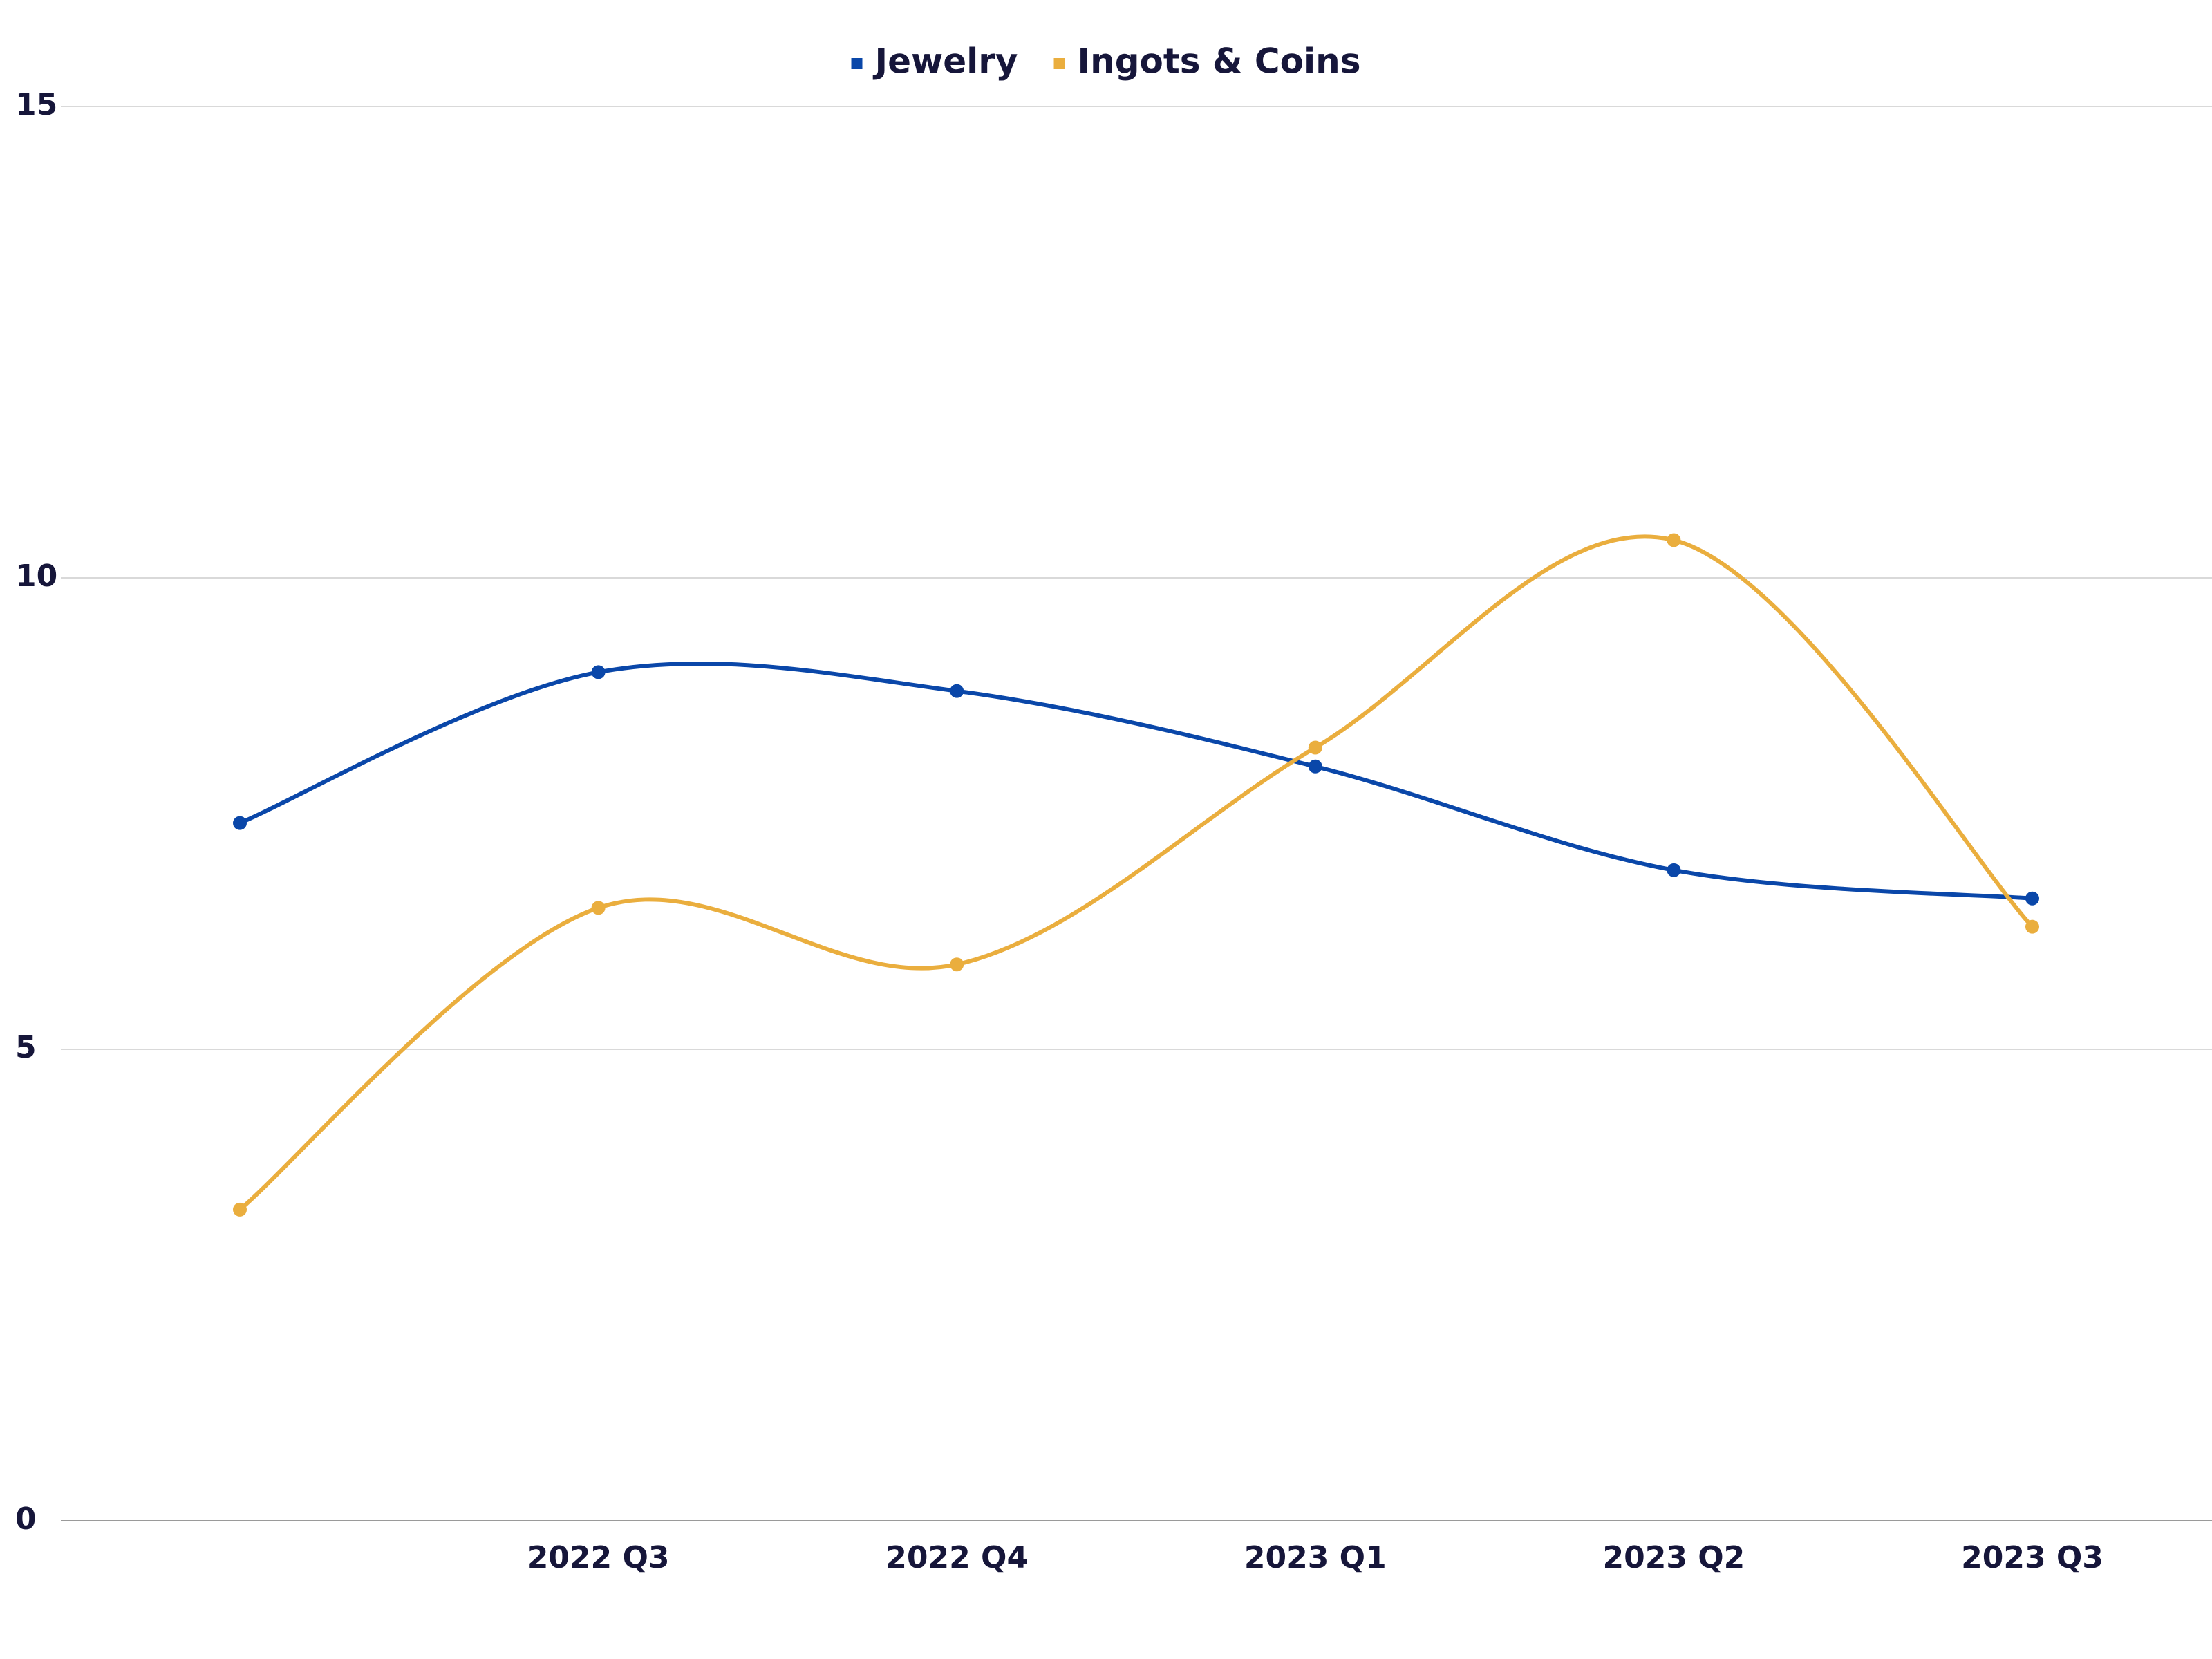  I want to click on legend-swatch-ingots-coins, so click(1059, 63).